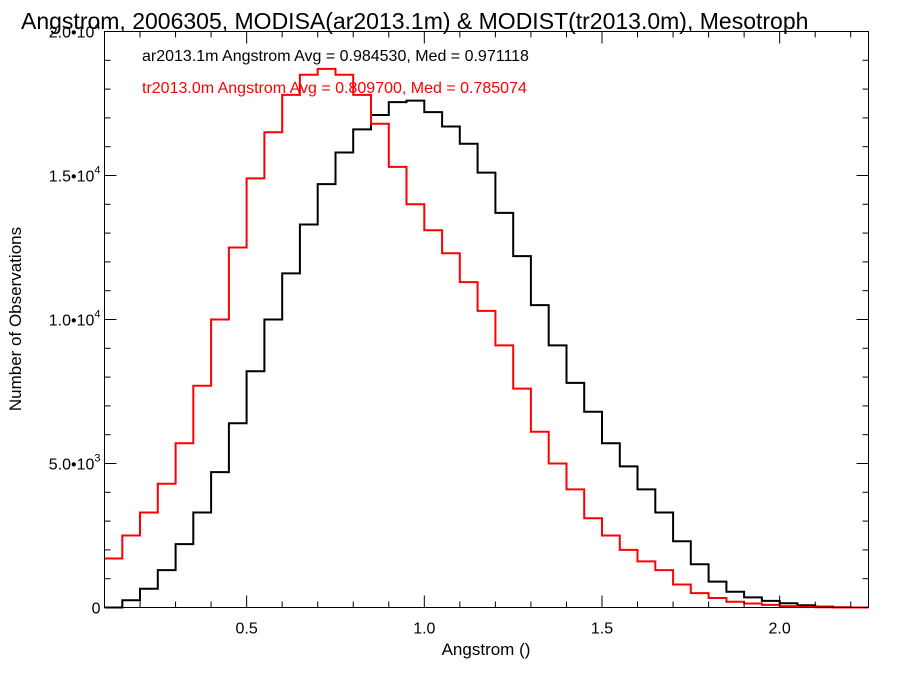  I want to click on x-tick-label-3: 2.0, so click(780, 629).